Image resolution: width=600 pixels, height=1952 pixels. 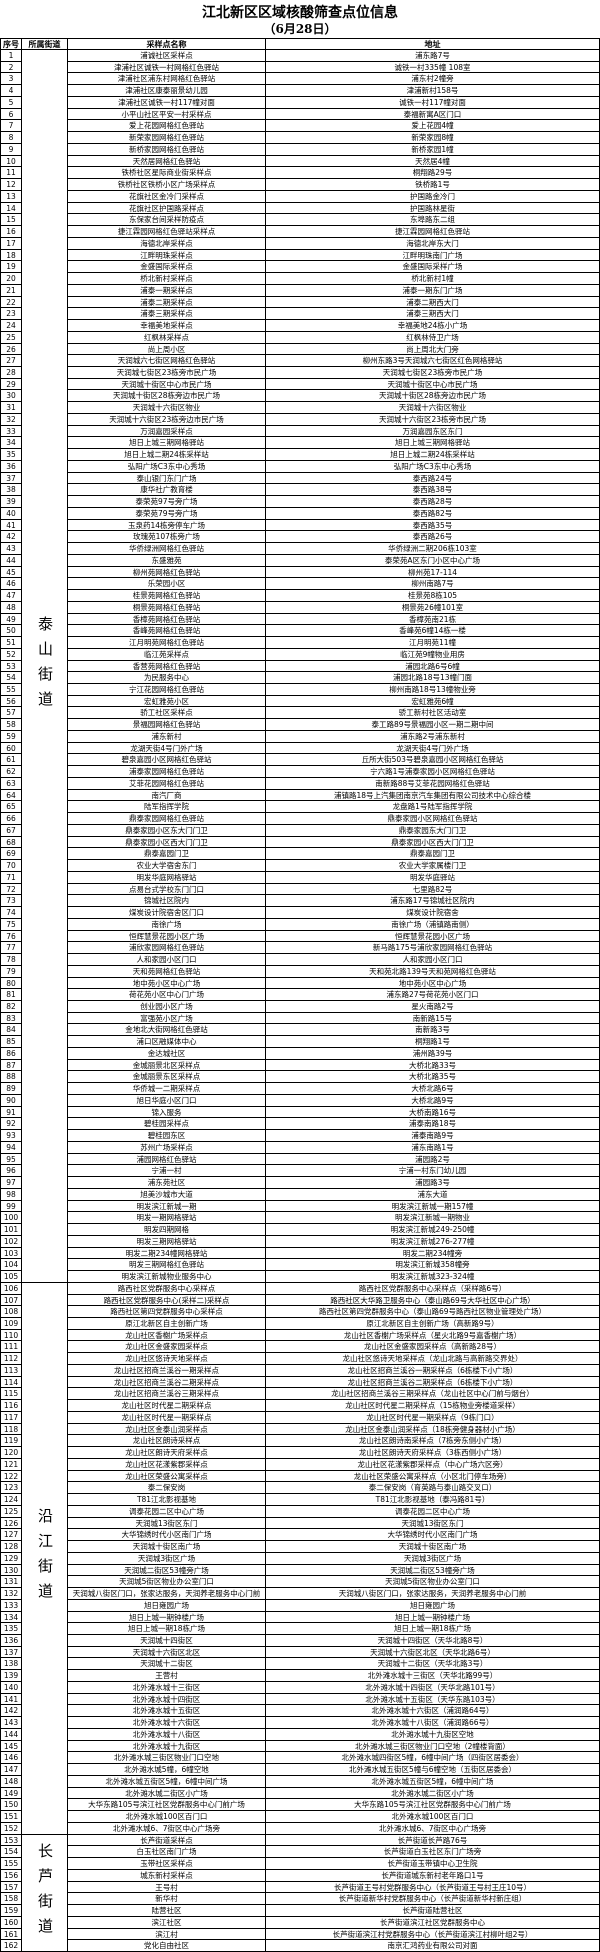 I want to click on row-number: 16, so click(x=11, y=232).